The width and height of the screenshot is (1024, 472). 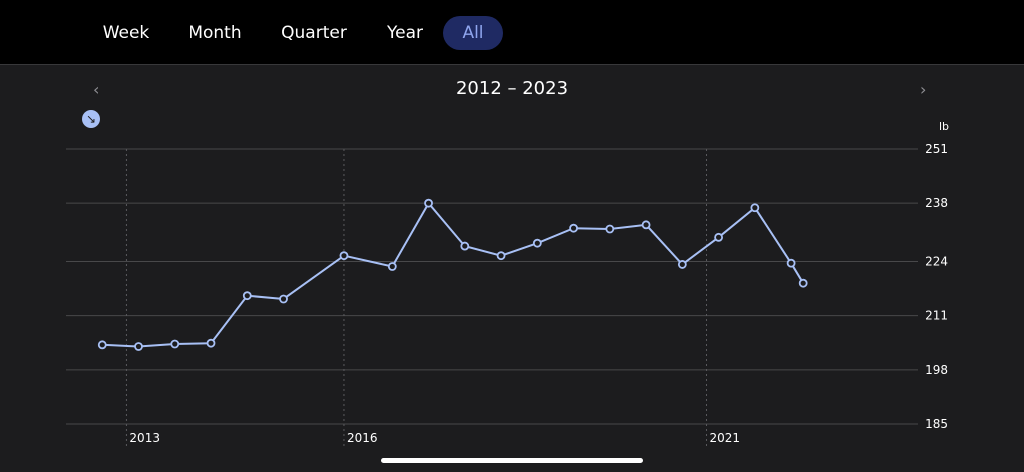 What do you see at coordinates (944, 126) in the screenshot?
I see `y-axis-unit-label: lb` at bounding box center [944, 126].